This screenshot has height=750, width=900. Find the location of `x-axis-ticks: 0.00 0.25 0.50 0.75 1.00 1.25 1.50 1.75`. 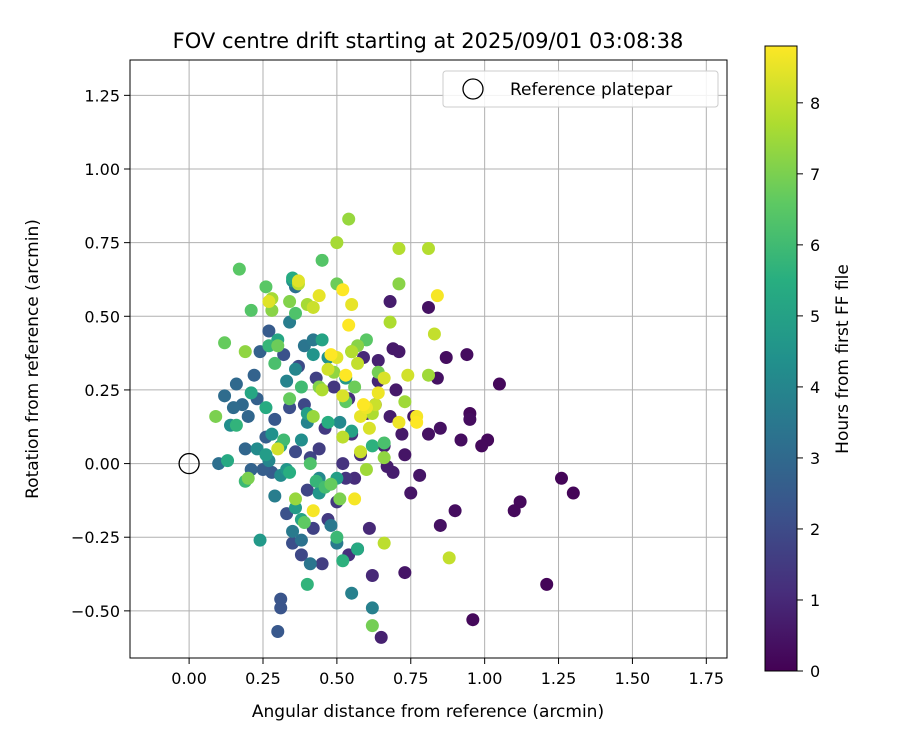

x-axis-ticks: 0.00 0.25 0.50 0.75 1.00 1.25 1.50 1.75 is located at coordinates (447, 673).